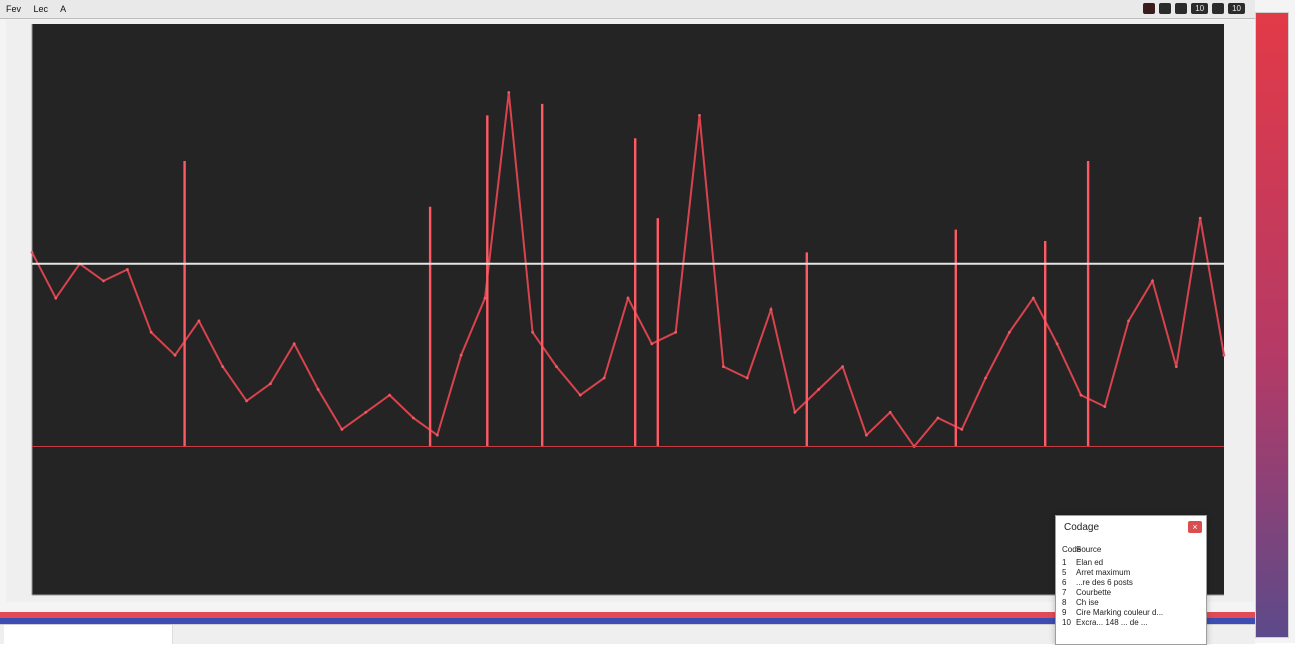  I want to click on codage-item-code: 1, so click(1064, 562).